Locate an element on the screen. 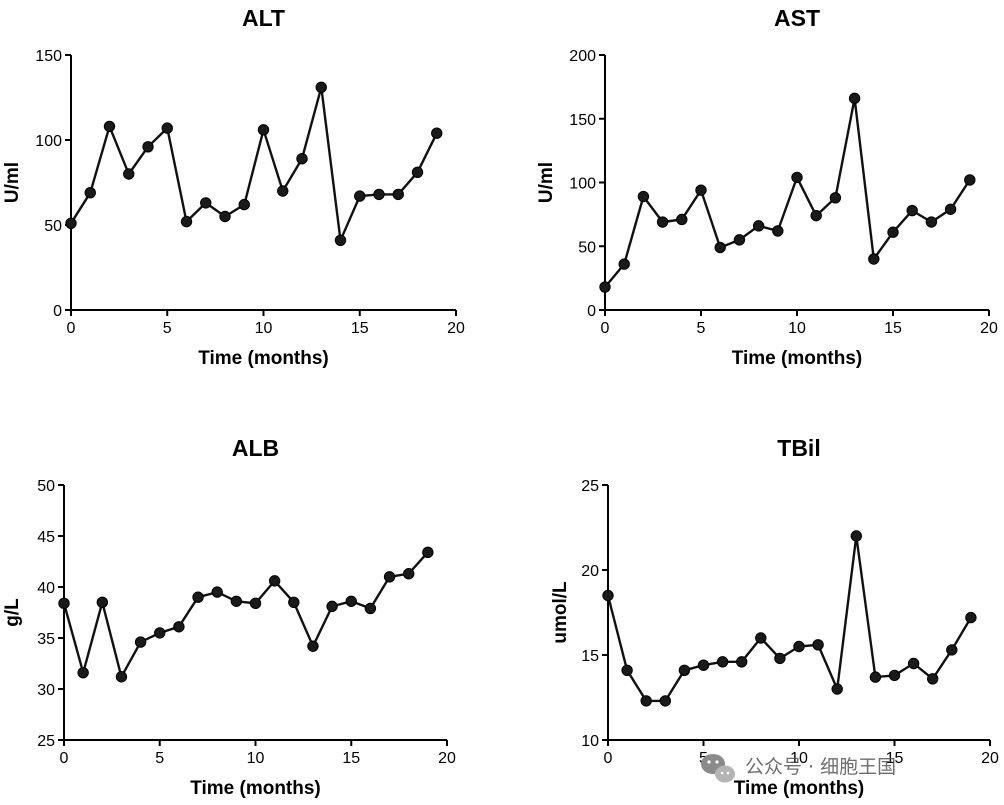 The height and width of the screenshot is (805, 1004). alb-x-tick-label: 0 is located at coordinates (64, 758).